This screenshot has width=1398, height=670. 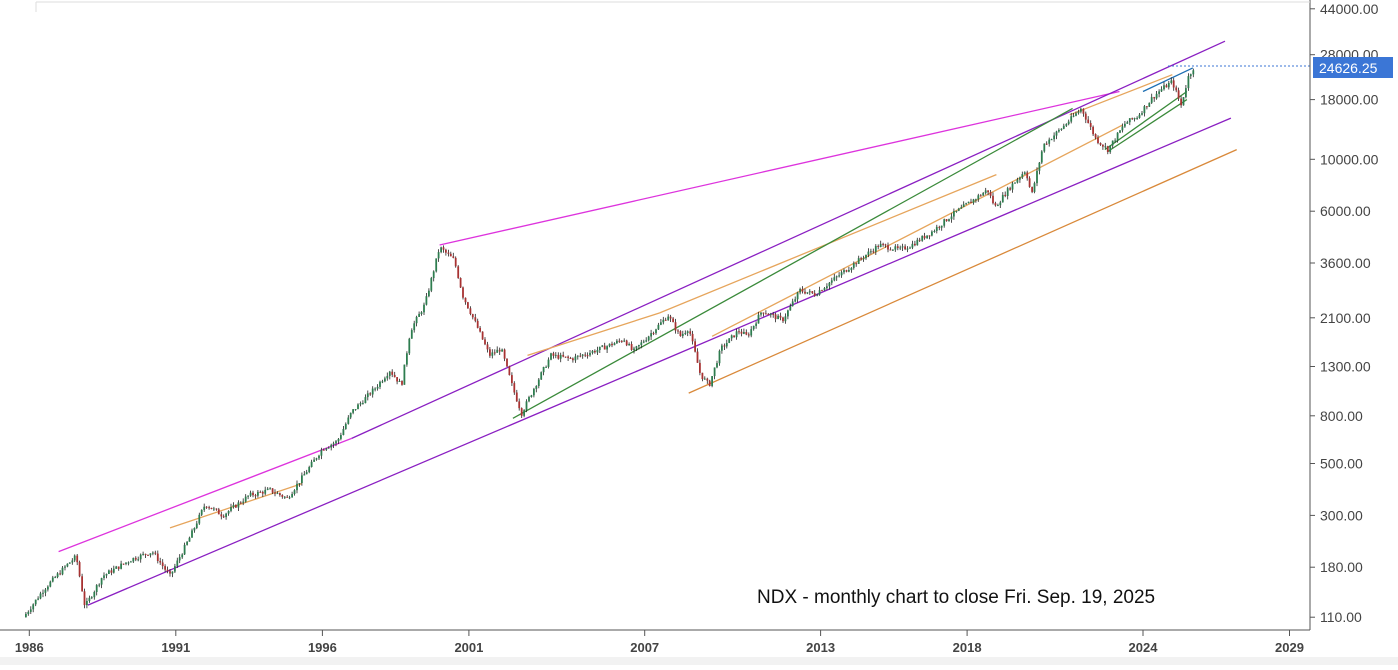 What do you see at coordinates (1348, 68) in the screenshot?
I see `last-price-tag-label: 24626.25` at bounding box center [1348, 68].